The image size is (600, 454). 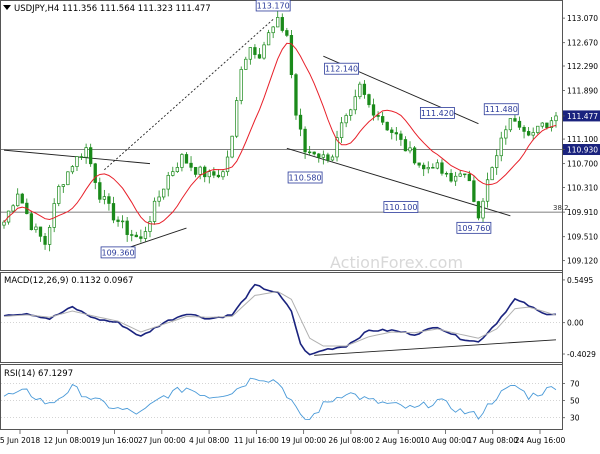 I want to click on watermark: ActionForex.com, so click(x=396, y=262).